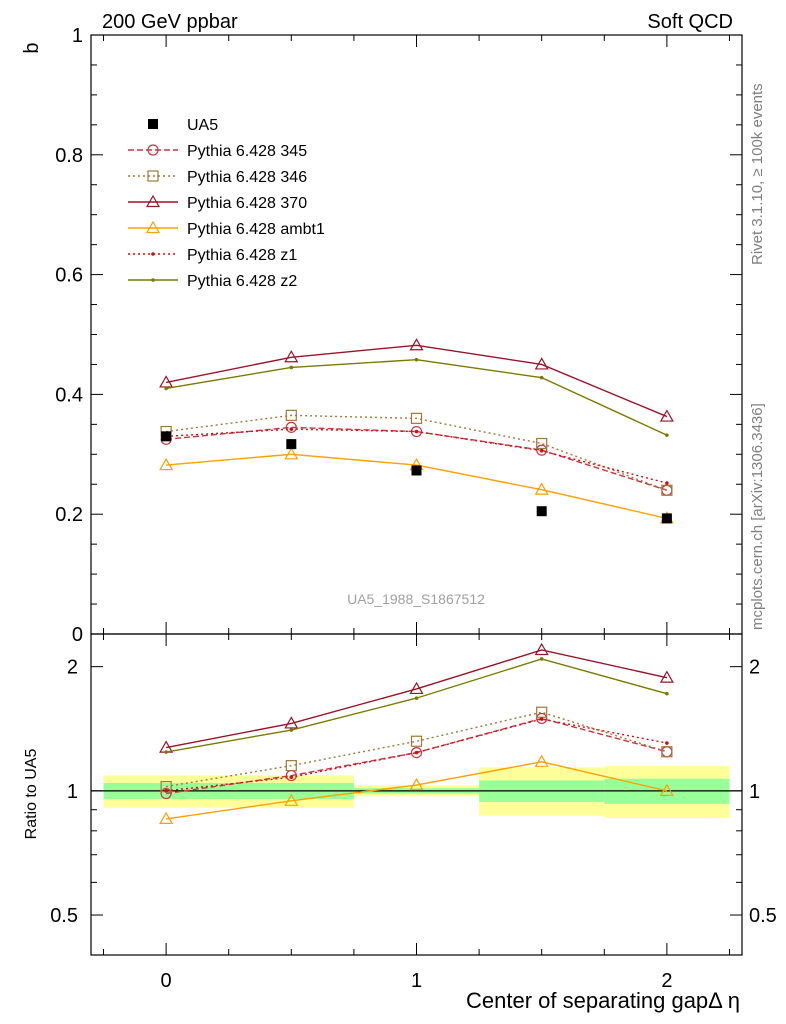  I want to click on rivet-version-label: Rivet 3.1.10, ≥ 100k events, so click(757, 174).